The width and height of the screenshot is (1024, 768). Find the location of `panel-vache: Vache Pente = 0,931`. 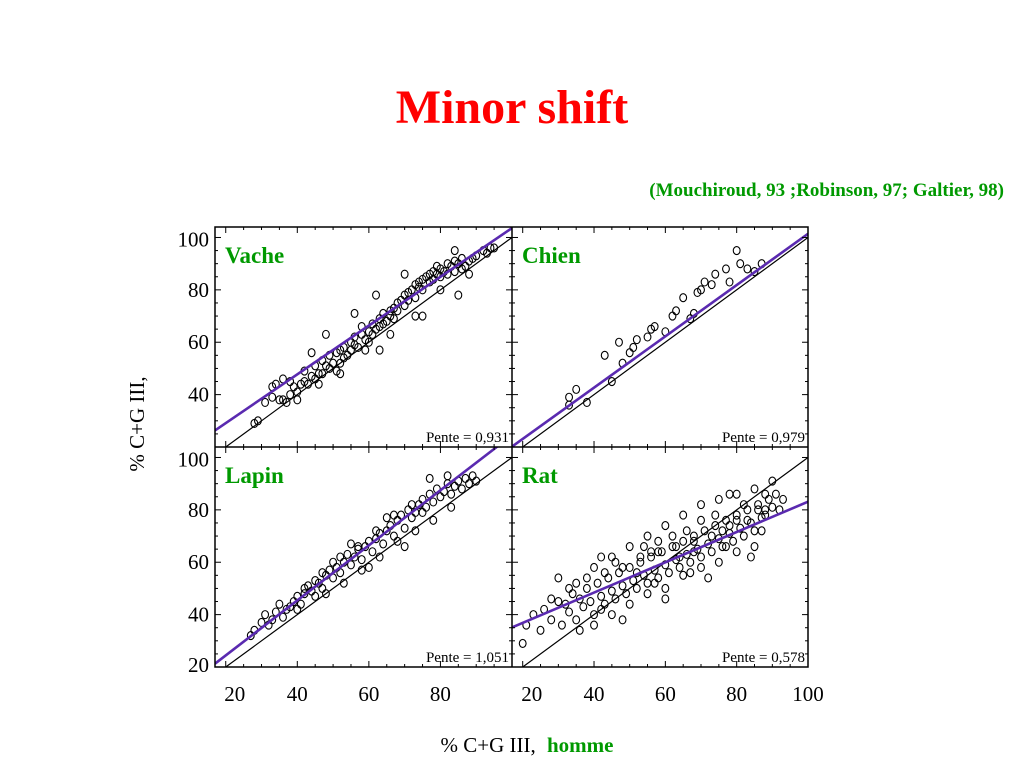

panel-vache: Vache Pente = 0,931 is located at coordinates (363, 337).